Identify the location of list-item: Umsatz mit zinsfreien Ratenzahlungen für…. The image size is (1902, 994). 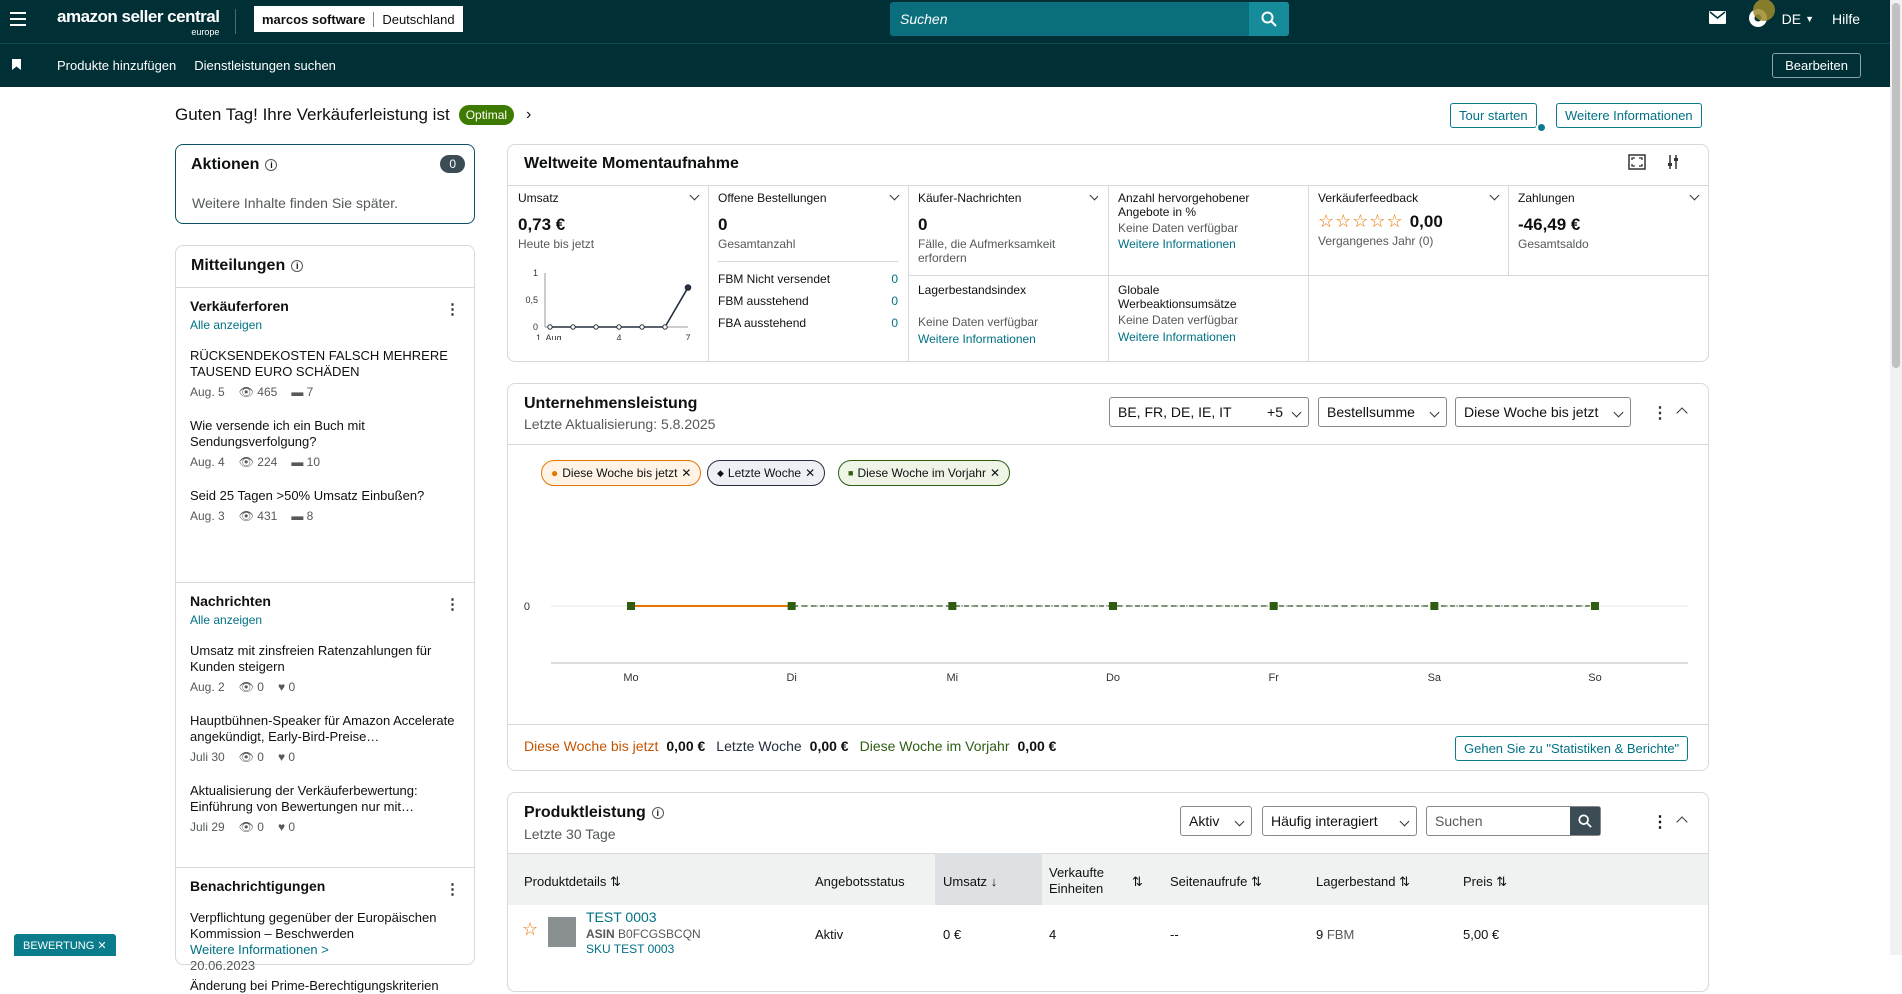
(311, 668).